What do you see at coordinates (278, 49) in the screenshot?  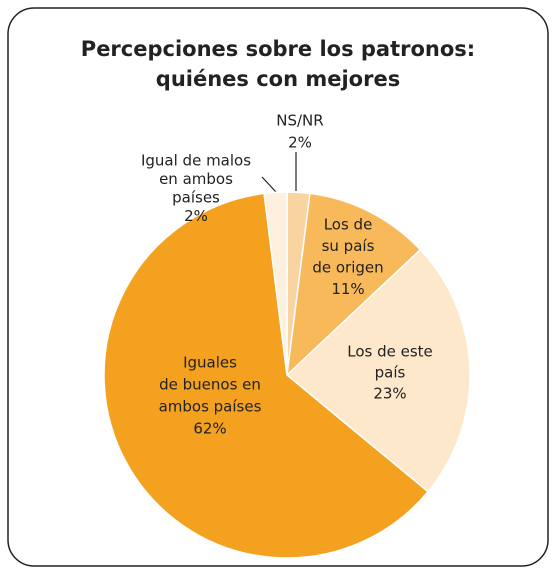 I see `chart-title: Percepciones sobre los patronos:` at bounding box center [278, 49].